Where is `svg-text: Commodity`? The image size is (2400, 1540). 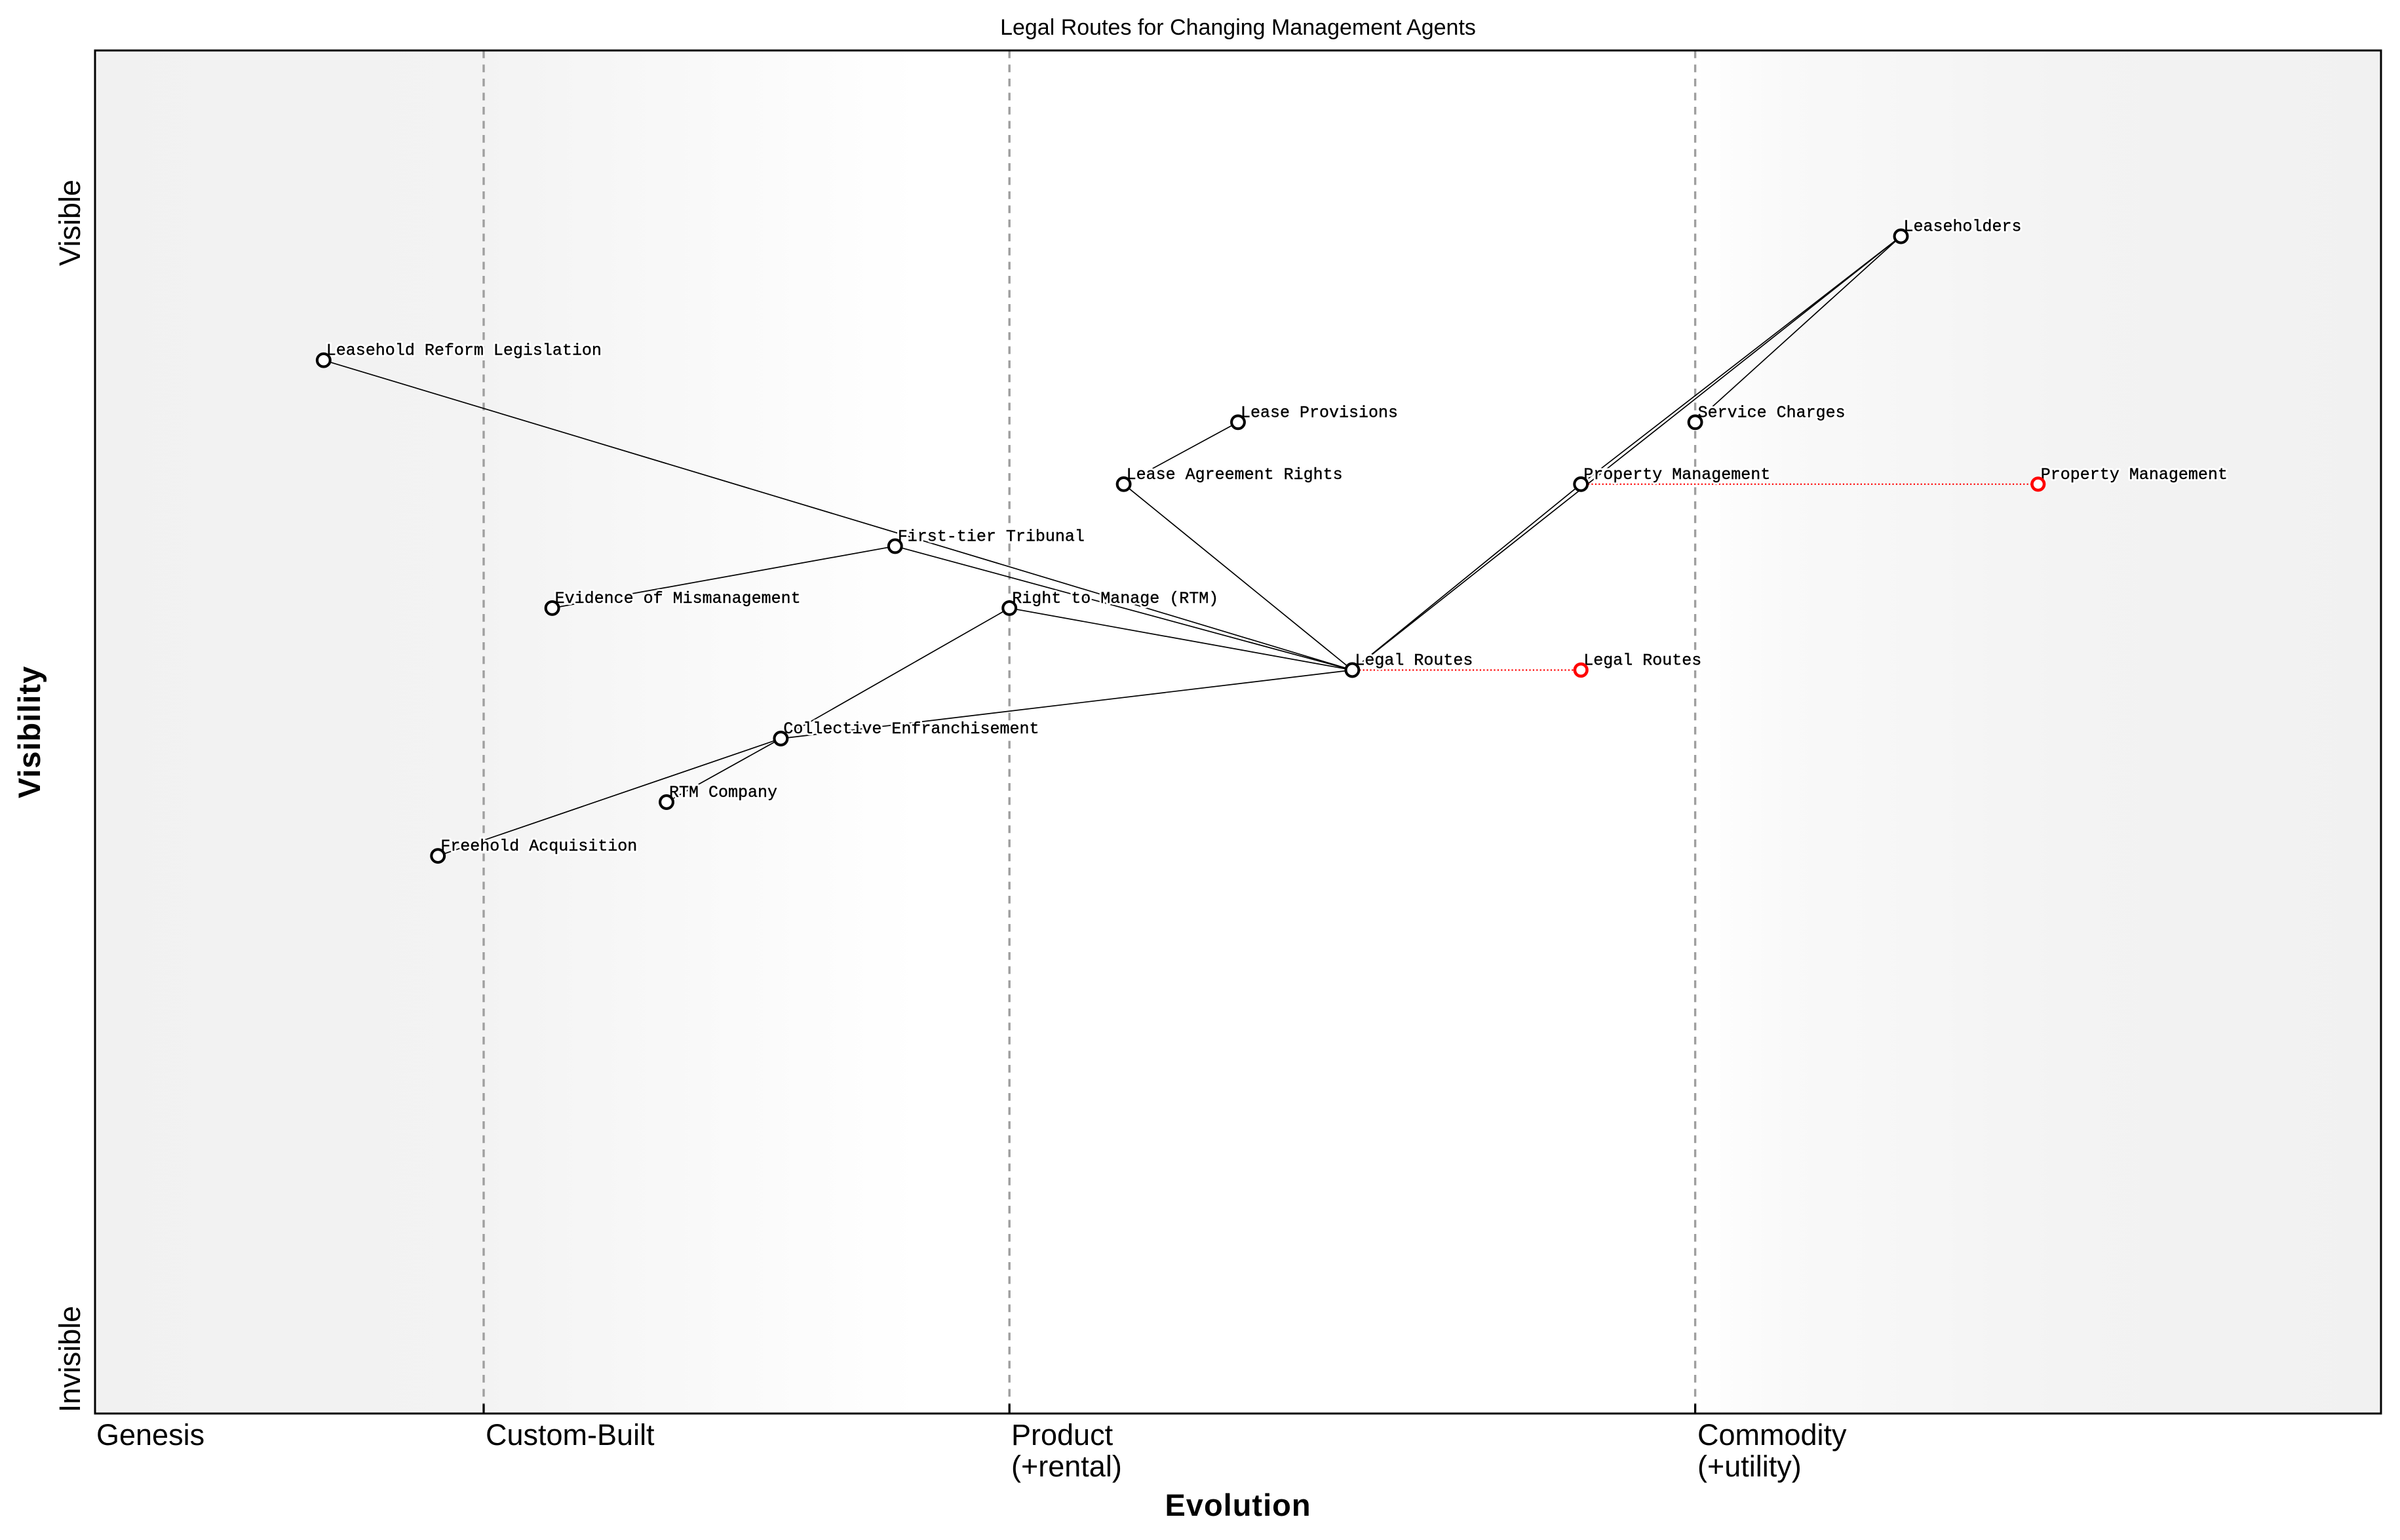 svg-text: Commodity is located at coordinates (1772, 1435).